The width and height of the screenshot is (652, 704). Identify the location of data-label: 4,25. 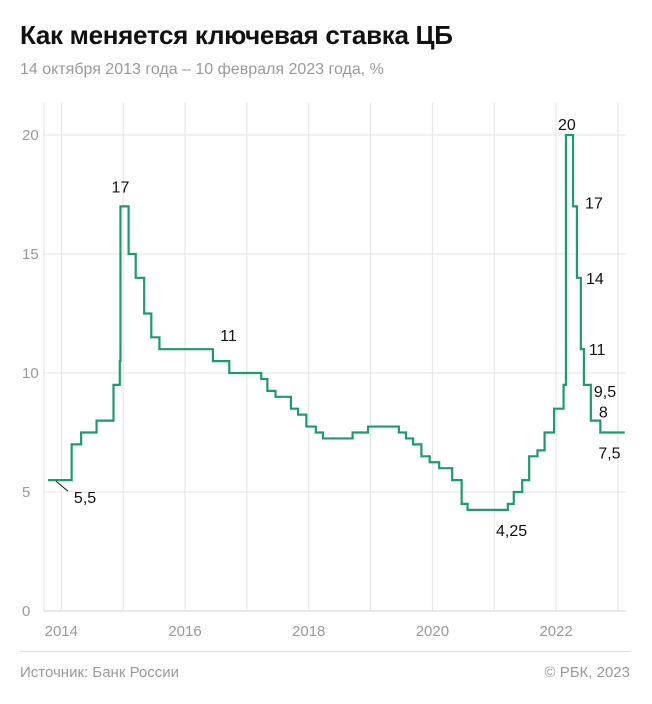
(511, 531).